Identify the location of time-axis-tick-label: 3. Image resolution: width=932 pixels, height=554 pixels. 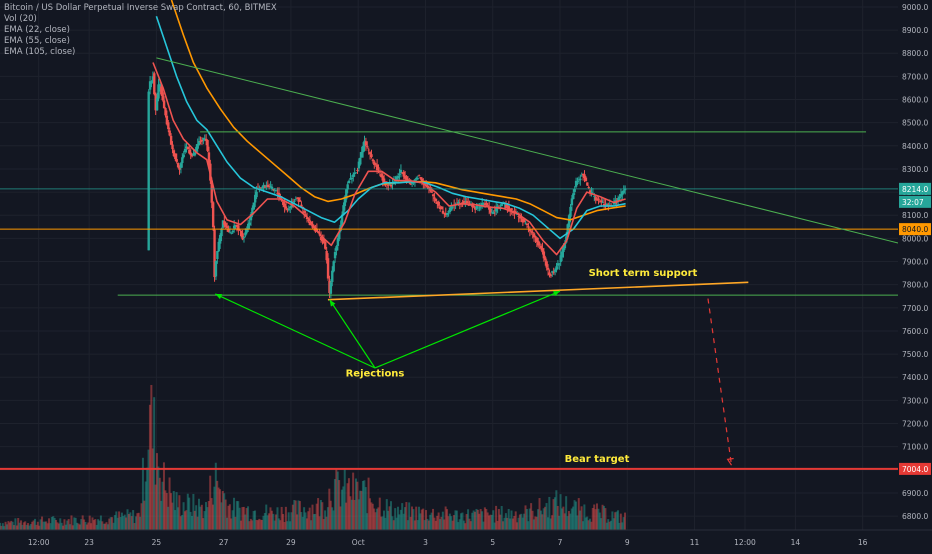
(425, 542).